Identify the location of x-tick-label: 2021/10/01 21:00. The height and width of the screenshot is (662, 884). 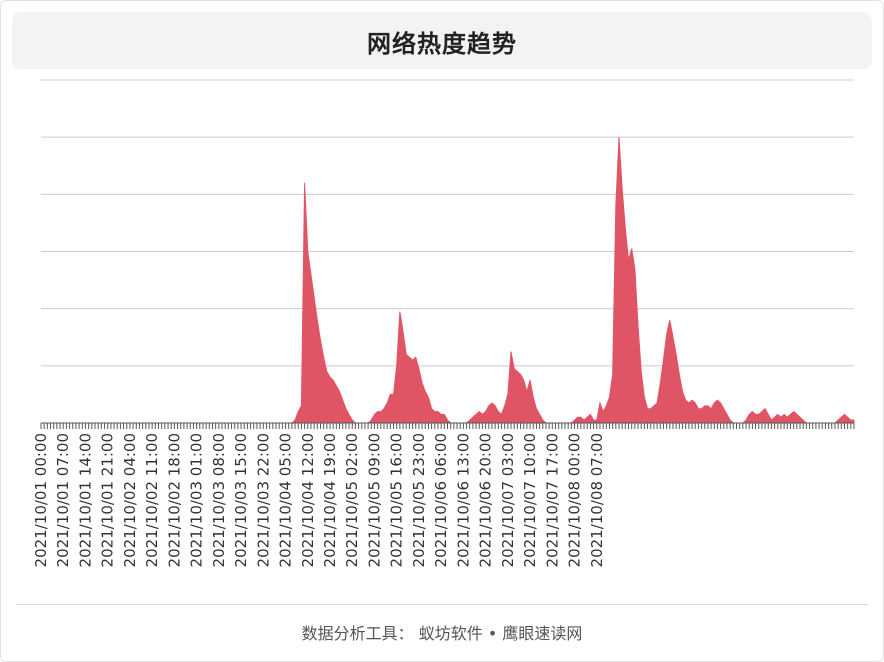
(108, 500).